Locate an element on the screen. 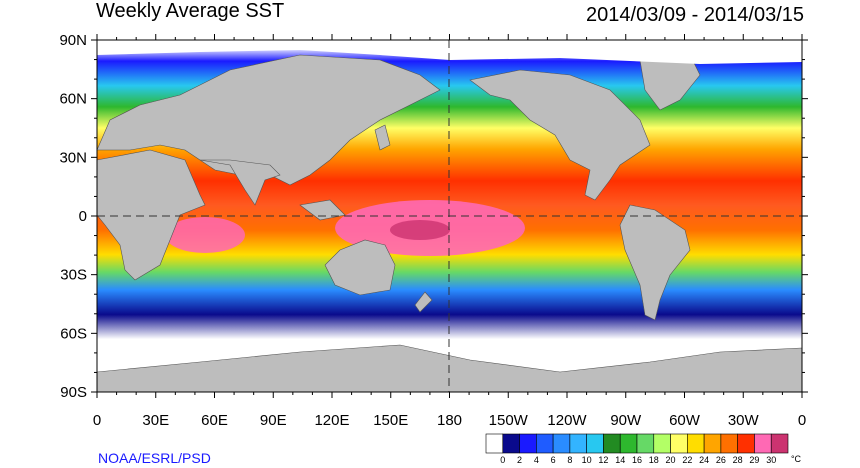 The height and width of the screenshot is (468, 860). japan is located at coordinates (382, 137).